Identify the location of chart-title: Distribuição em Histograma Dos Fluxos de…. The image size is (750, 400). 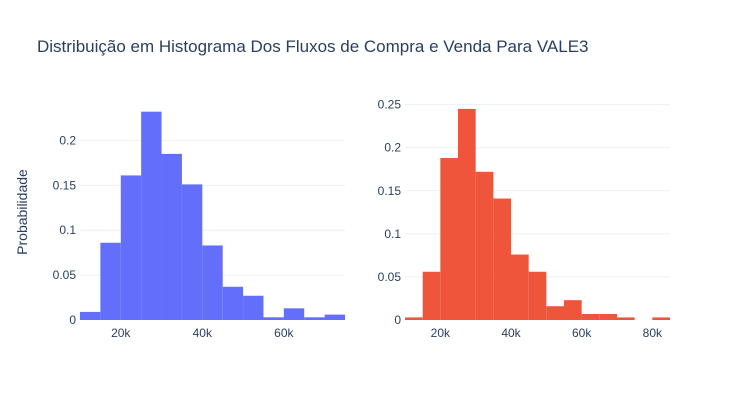
(313, 46).